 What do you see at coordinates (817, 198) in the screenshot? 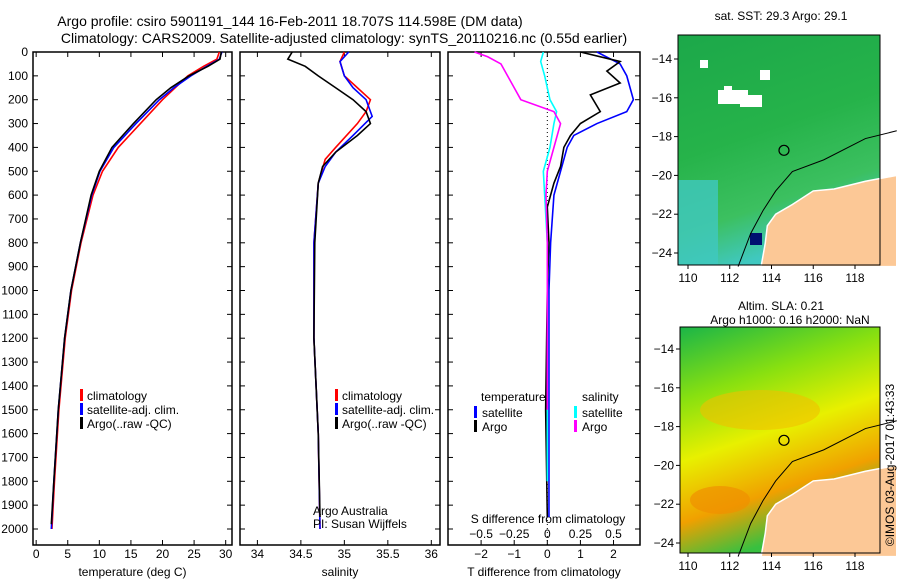
I see `isobath-line` at bounding box center [817, 198].